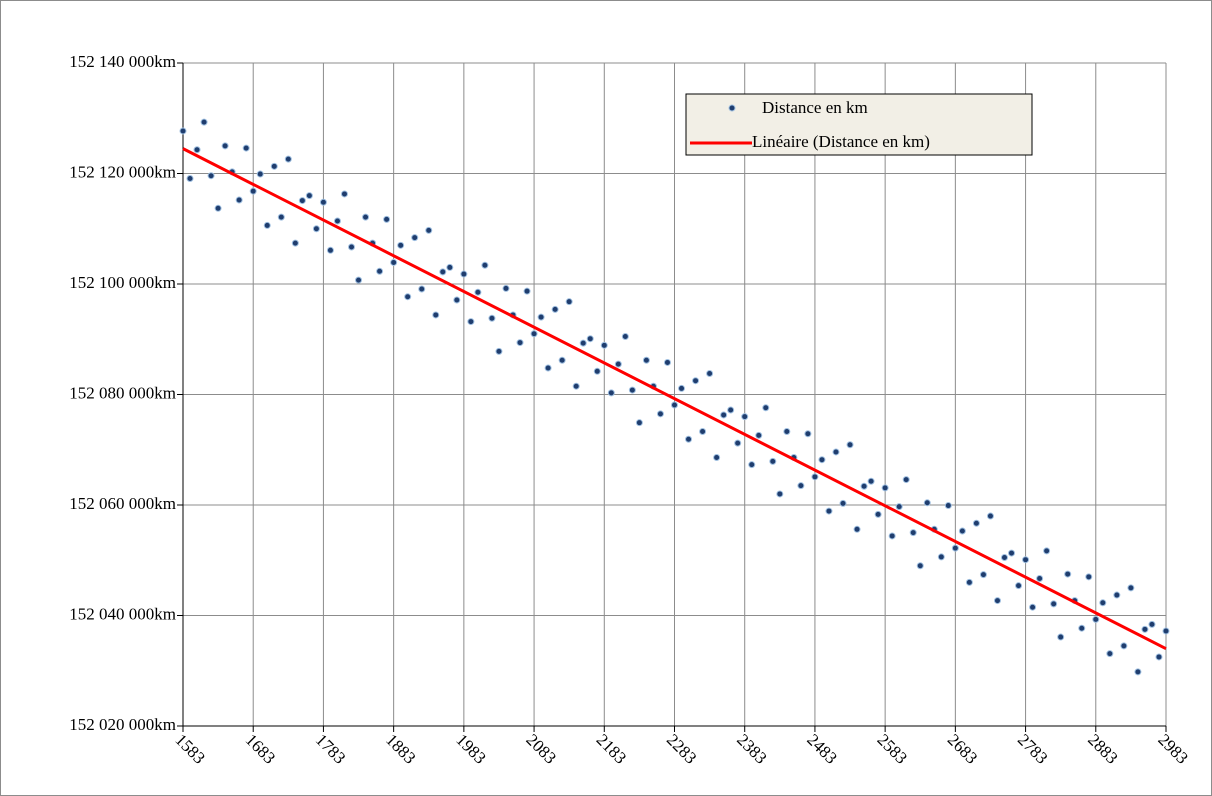 This screenshot has width=1212, height=796. Describe the element at coordinates (122, 61) in the screenshot. I see `y-tick-label: 152 140 000km` at that location.